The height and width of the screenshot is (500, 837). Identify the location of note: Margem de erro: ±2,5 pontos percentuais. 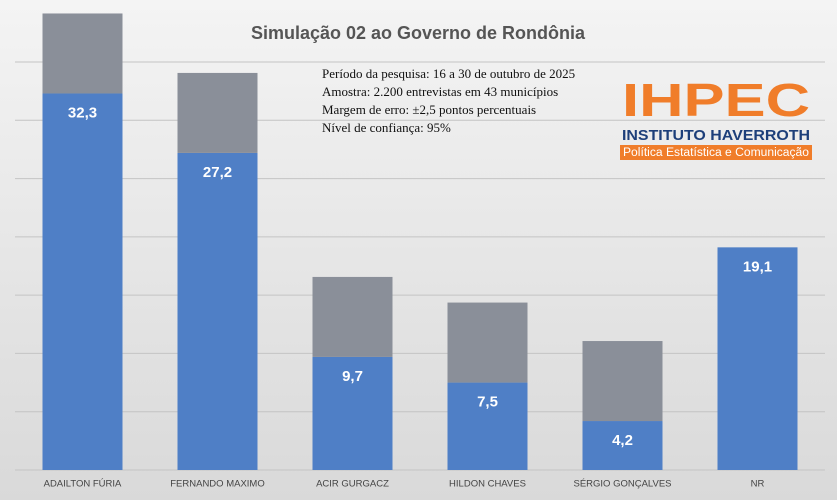
(429, 109).